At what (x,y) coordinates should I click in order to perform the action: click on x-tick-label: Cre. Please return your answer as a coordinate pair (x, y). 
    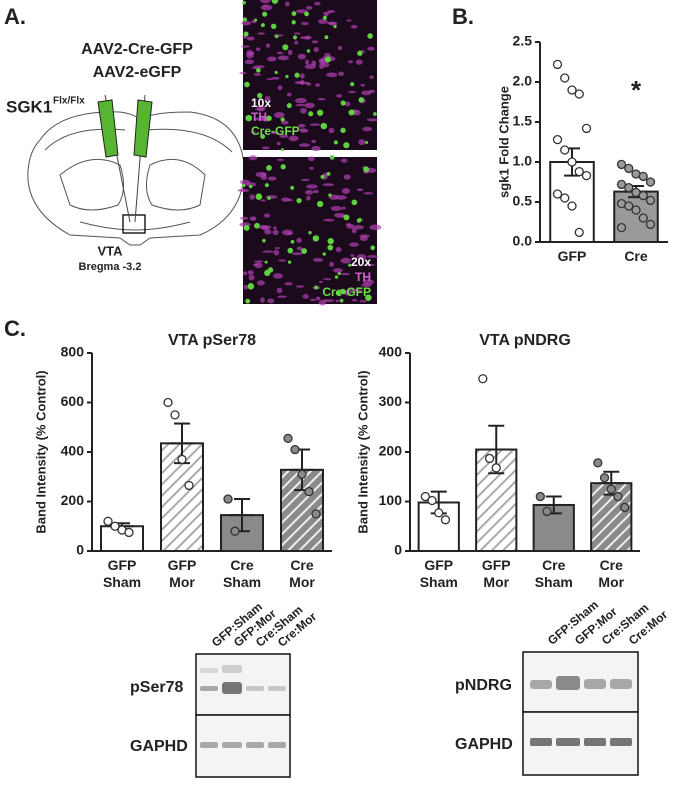
    Looking at the image, I should click on (636, 256).